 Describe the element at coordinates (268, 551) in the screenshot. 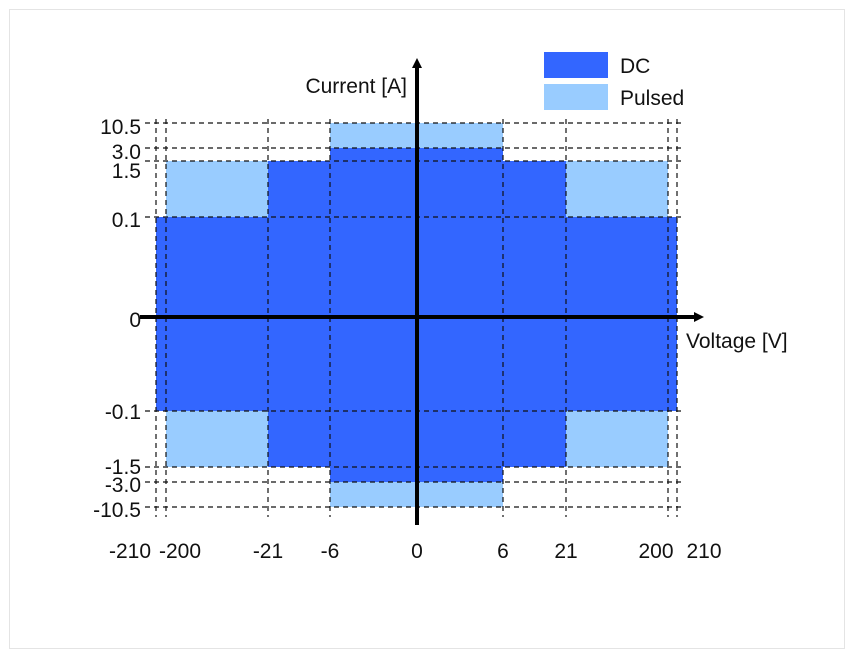

I see `x-tick-label: -21` at that location.